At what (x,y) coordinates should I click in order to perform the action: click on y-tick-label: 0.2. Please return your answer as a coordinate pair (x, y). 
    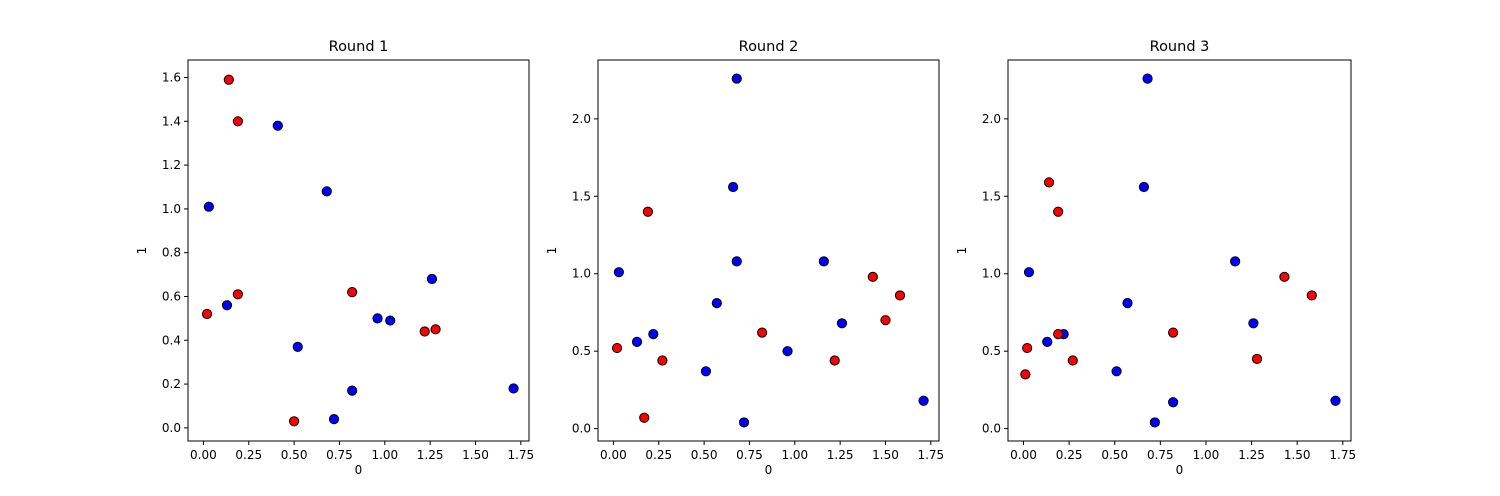
    Looking at the image, I should click on (171, 384).